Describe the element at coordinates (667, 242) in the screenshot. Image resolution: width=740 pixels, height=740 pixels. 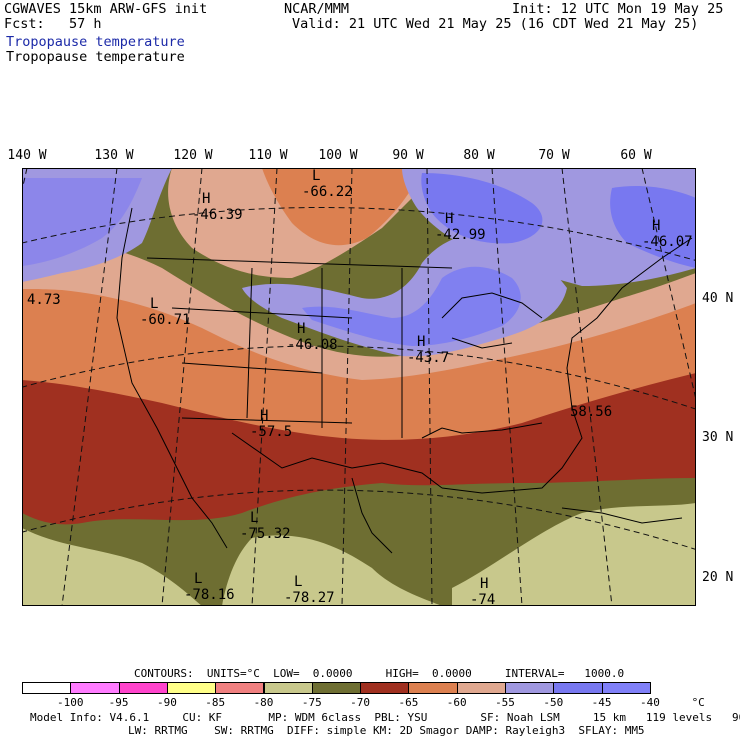
I see `map-label-value: -46.07` at that location.